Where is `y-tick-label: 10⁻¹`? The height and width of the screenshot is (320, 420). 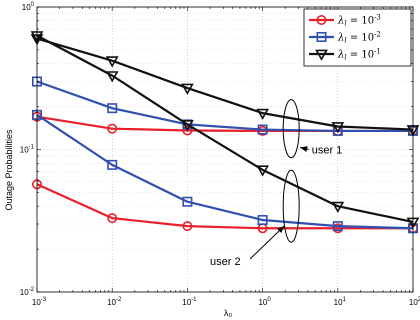 y-tick-label: 10⁻¹ is located at coordinates (27, 150).